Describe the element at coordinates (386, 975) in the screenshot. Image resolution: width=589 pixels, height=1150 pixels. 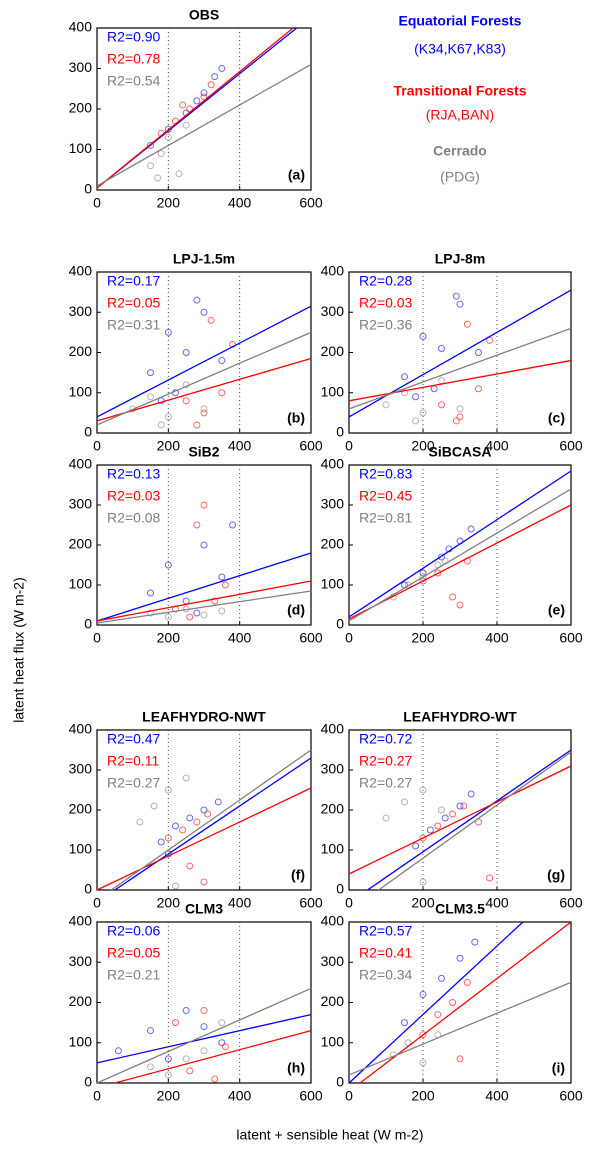
I see `r2-label: R2=0.34` at that location.